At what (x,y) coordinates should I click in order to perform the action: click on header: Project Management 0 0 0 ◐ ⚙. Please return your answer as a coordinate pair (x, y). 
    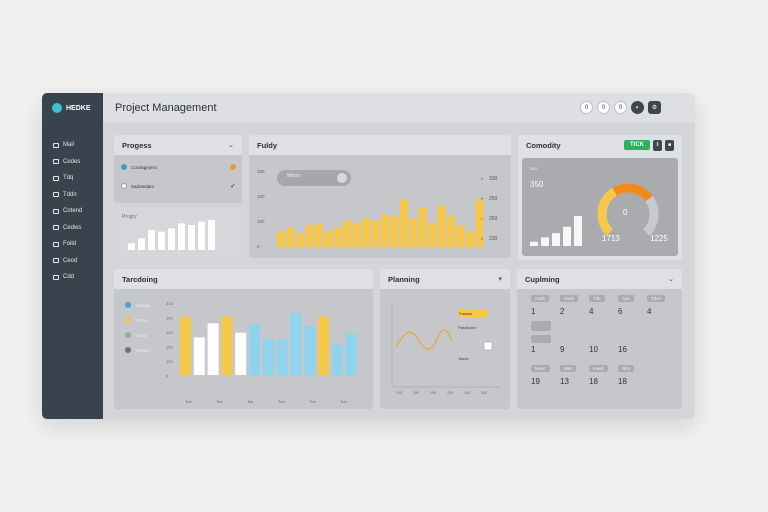
    Looking at the image, I should click on (399, 108).